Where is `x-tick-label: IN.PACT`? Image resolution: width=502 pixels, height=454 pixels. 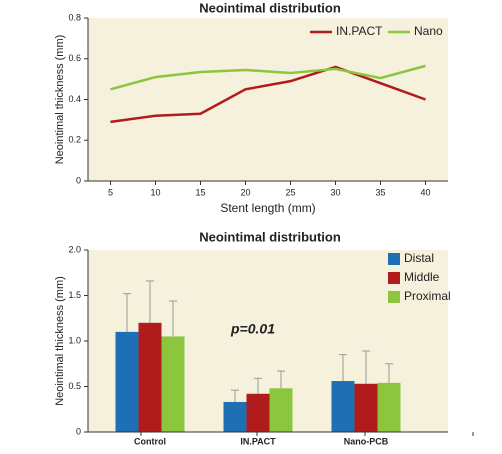 x-tick-label: IN.PACT is located at coordinates (258, 441).